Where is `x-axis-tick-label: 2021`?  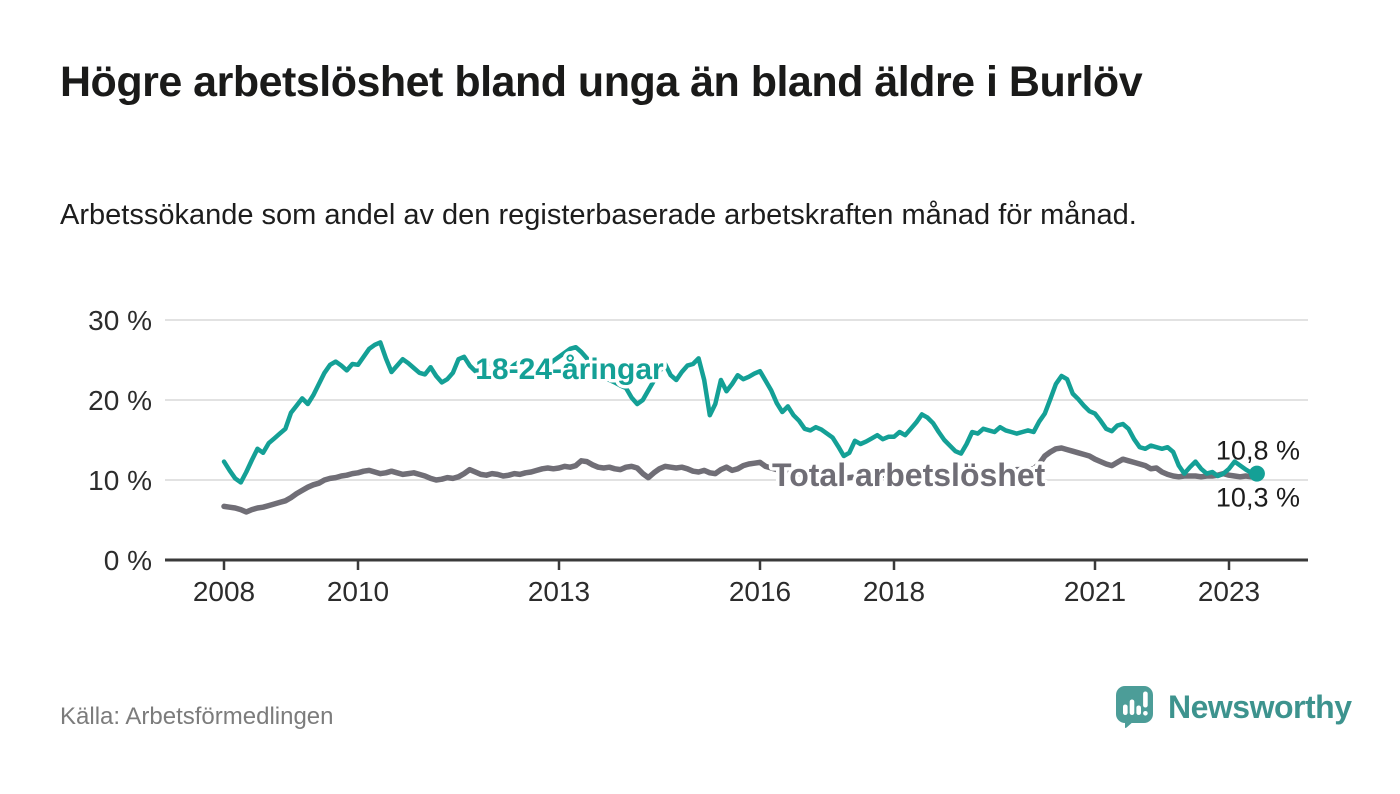
x-axis-tick-label: 2021 is located at coordinates (1095, 591).